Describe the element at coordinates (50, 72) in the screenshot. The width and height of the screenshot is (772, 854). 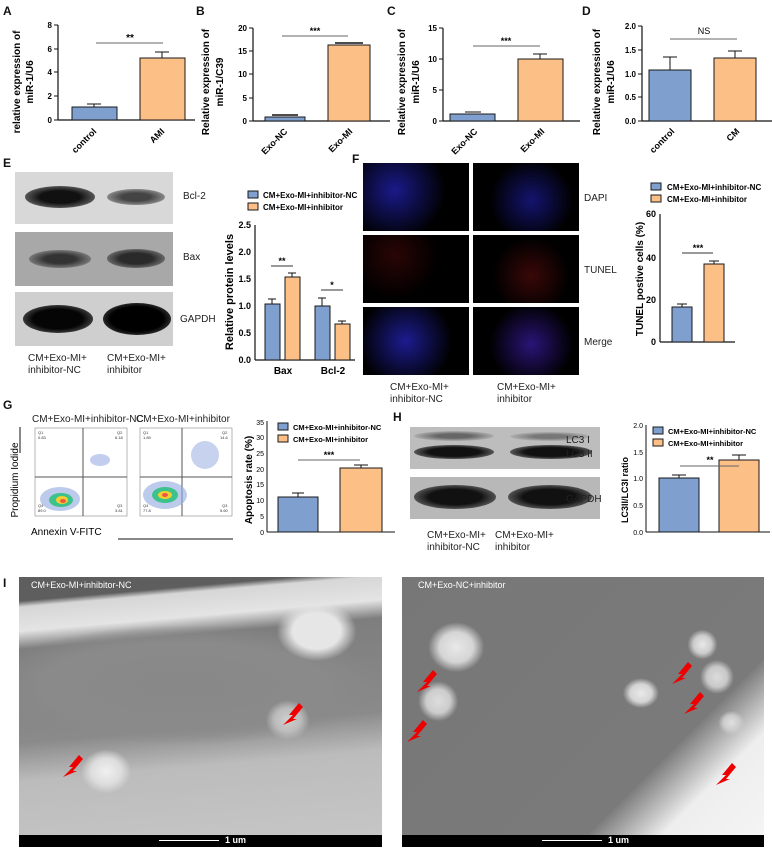
I see `y-tick: 4` at that location.